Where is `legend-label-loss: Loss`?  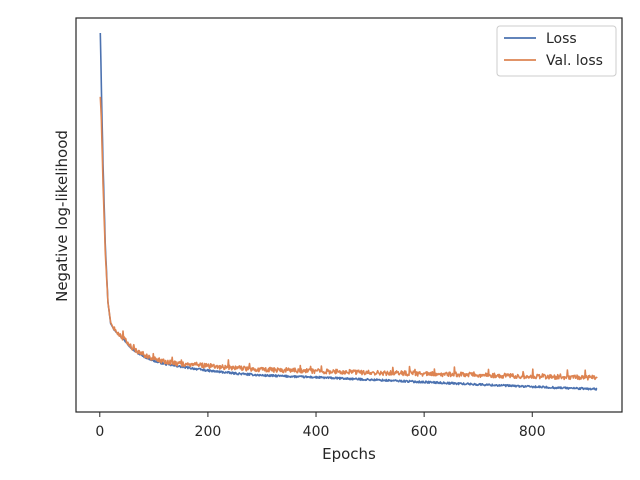 legend-label-loss: Loss is located at coordinates (561, 39).